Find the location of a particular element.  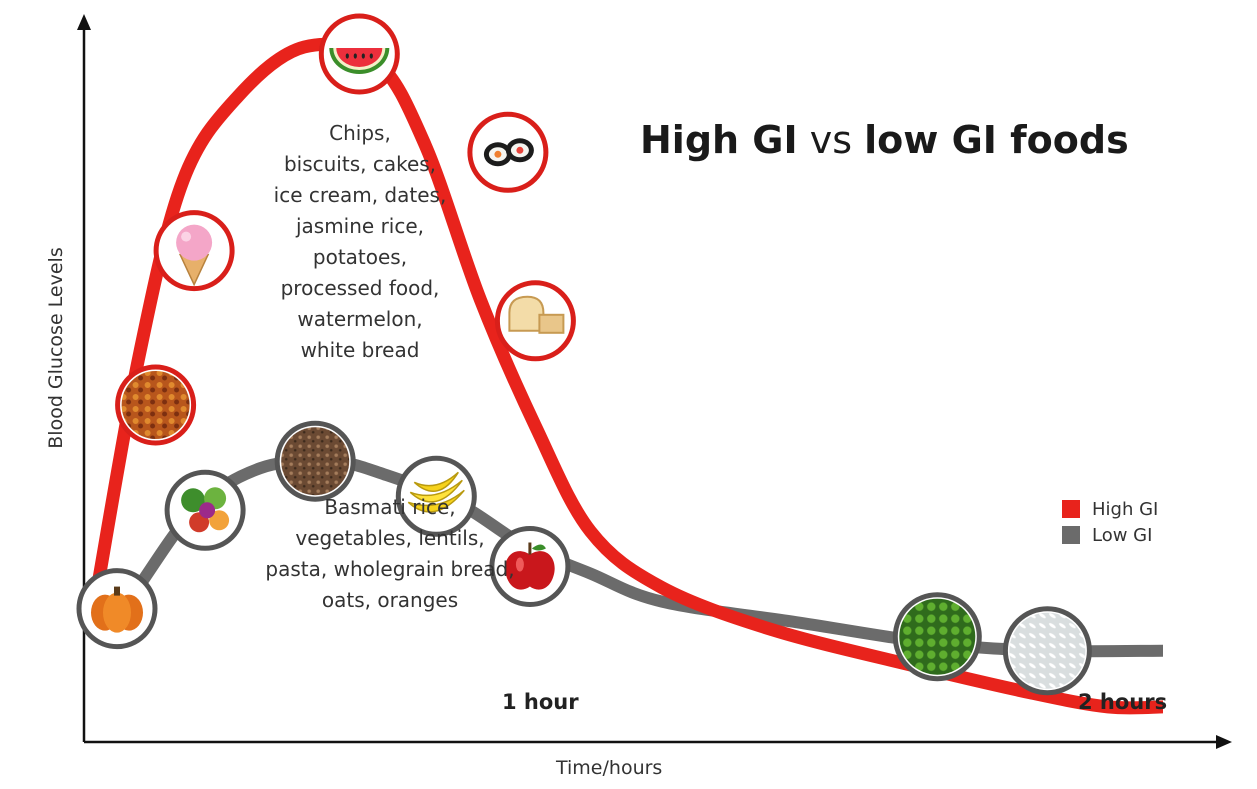

title-high-gi: High GI is located at coordinates (719, 140).